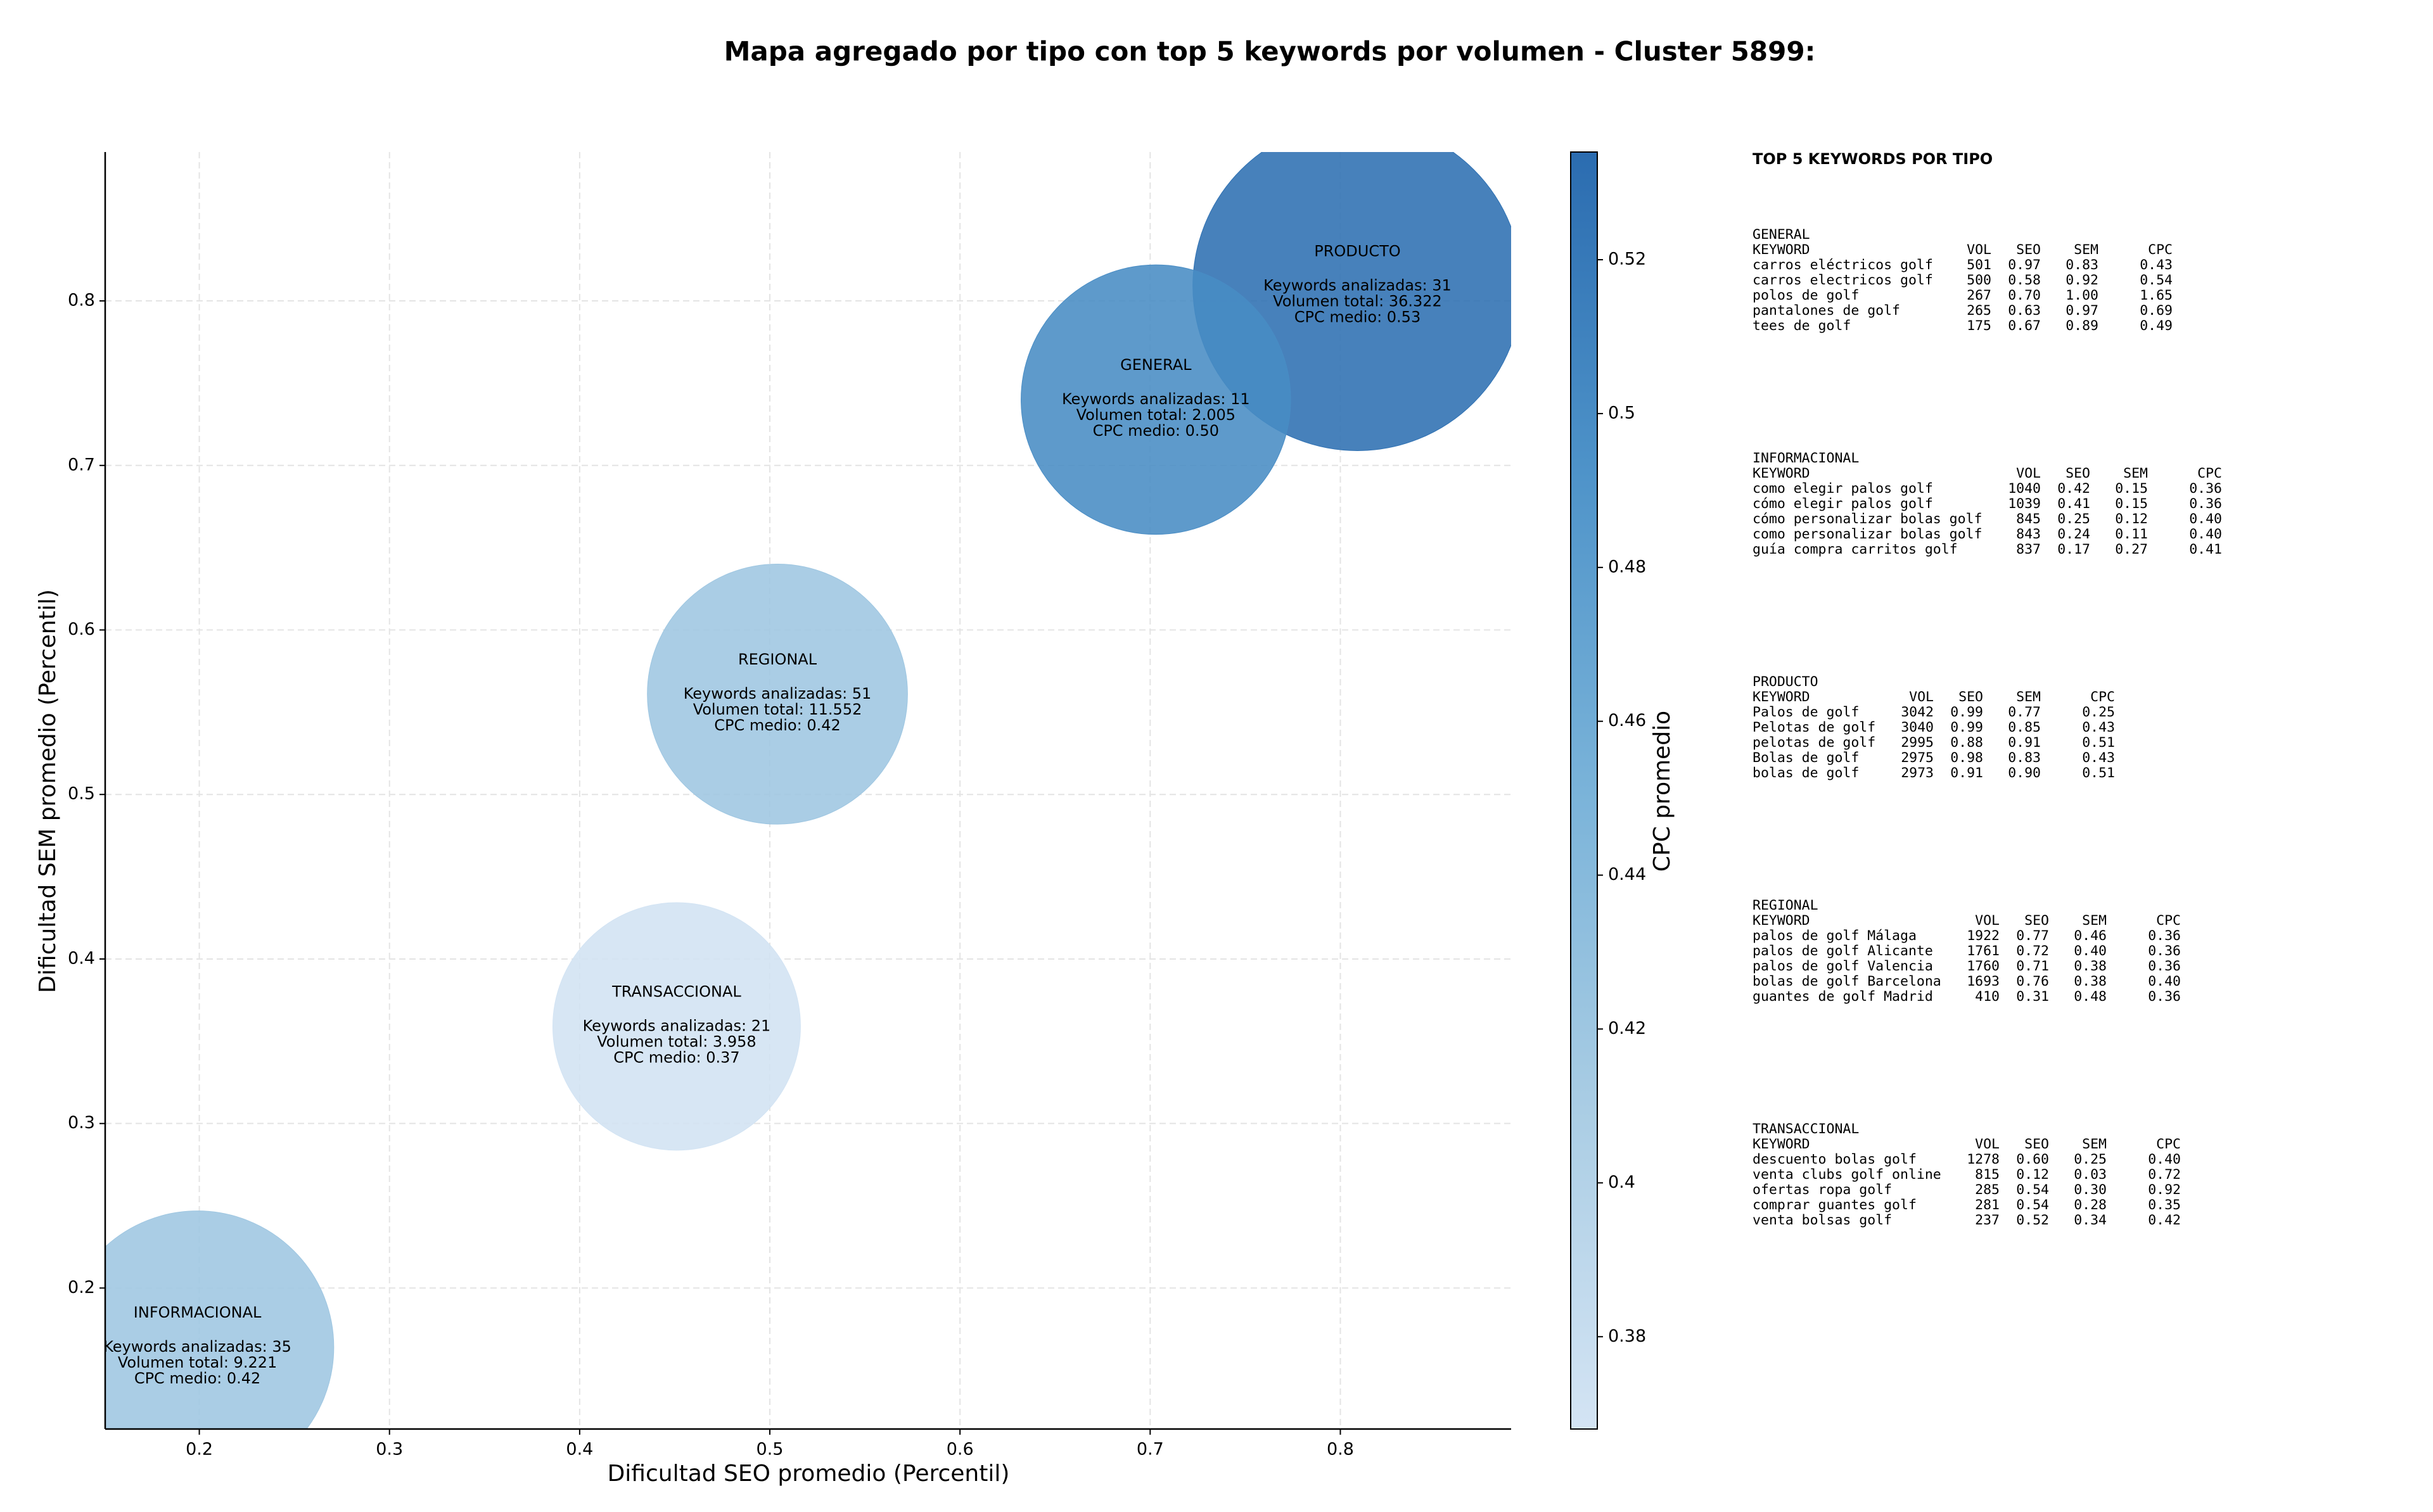  I want to click on table-cell: 0.72, so click(2032, 951).